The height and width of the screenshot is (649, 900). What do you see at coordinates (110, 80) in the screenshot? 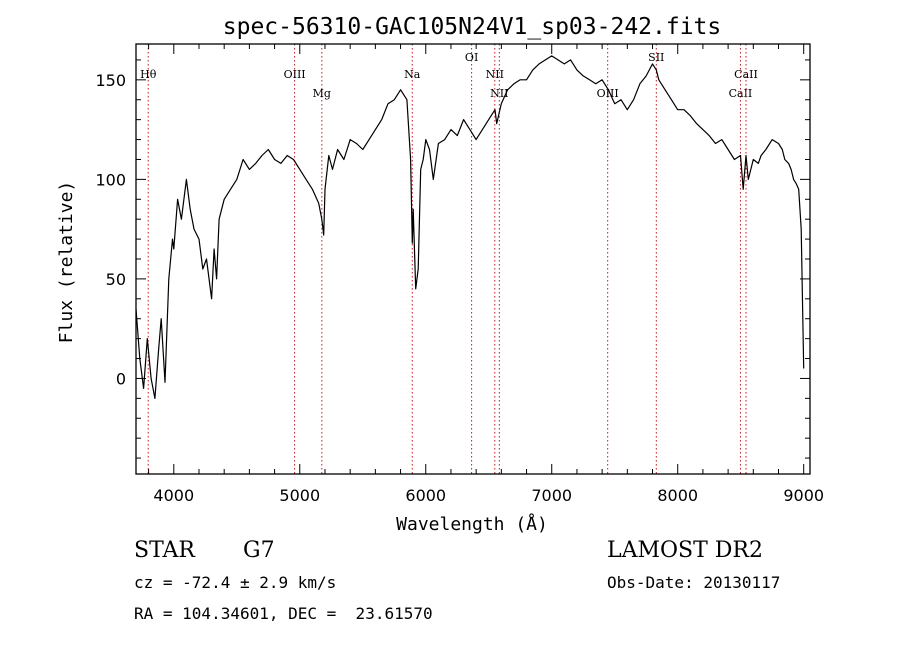
I see `y-tick-label: 150` at bounding box center [110, 80].